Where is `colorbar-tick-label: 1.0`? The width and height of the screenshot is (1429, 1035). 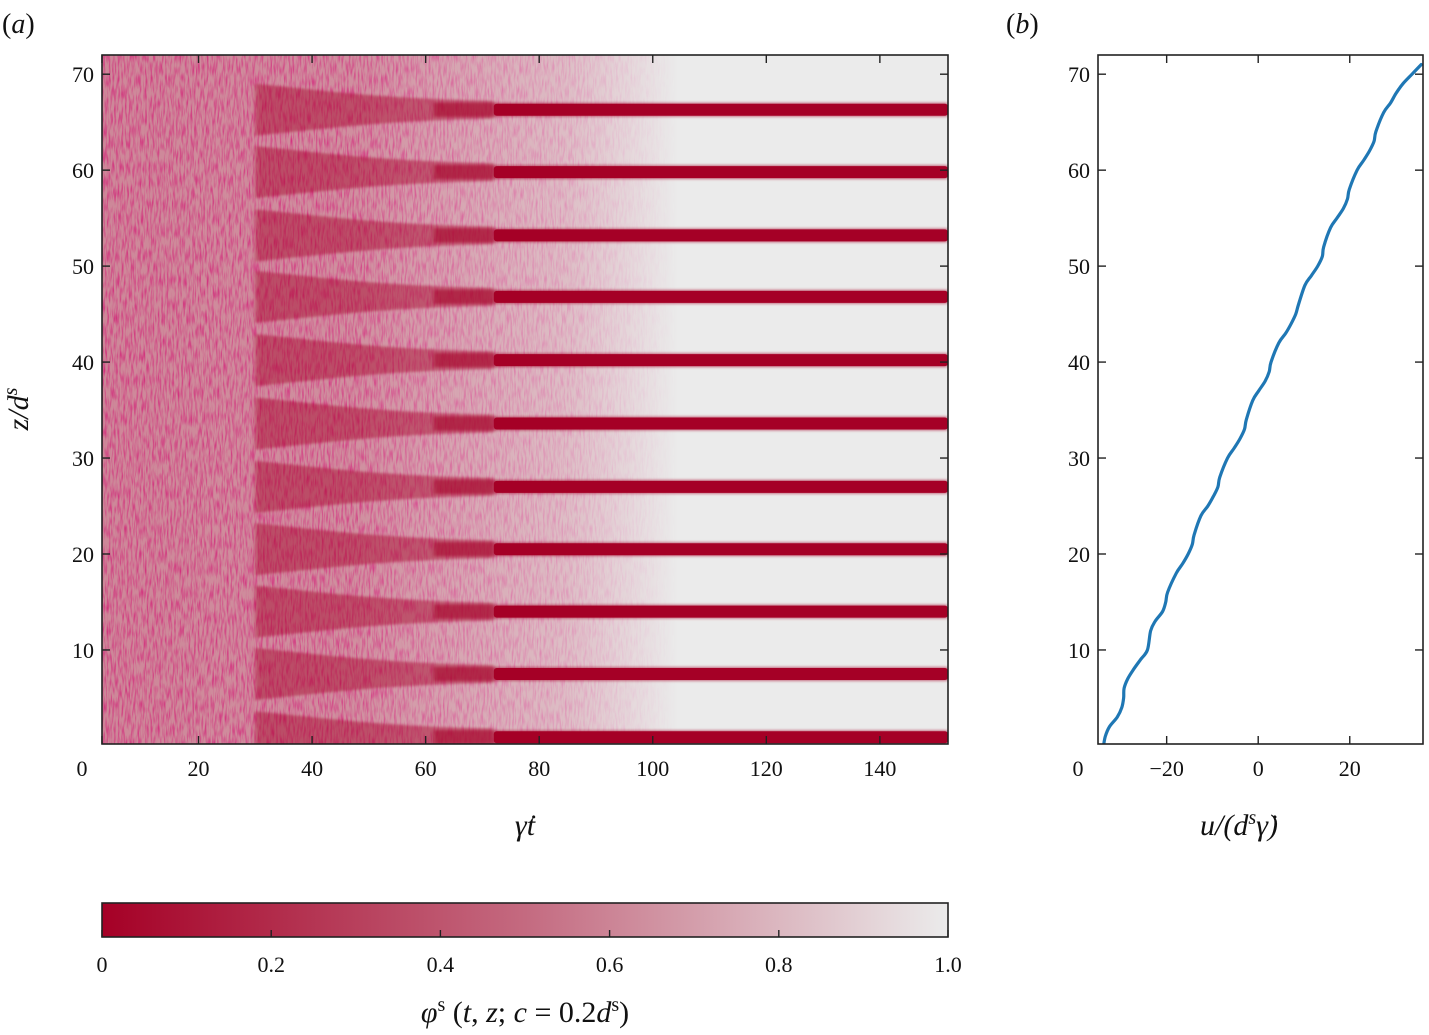
colorbar-tick-label: 1.0 is located at coordinates (948, 964).